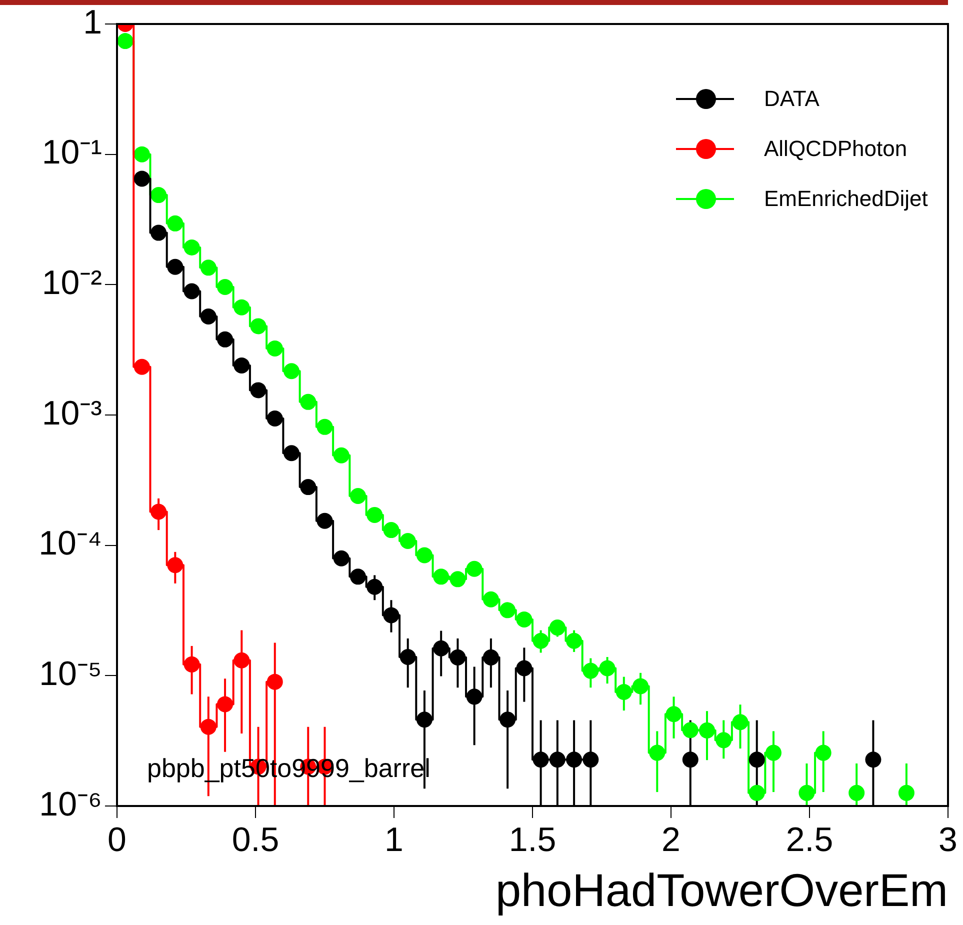  I want to click on y-tick-label: 10⁻⁵, so click(70, 674).